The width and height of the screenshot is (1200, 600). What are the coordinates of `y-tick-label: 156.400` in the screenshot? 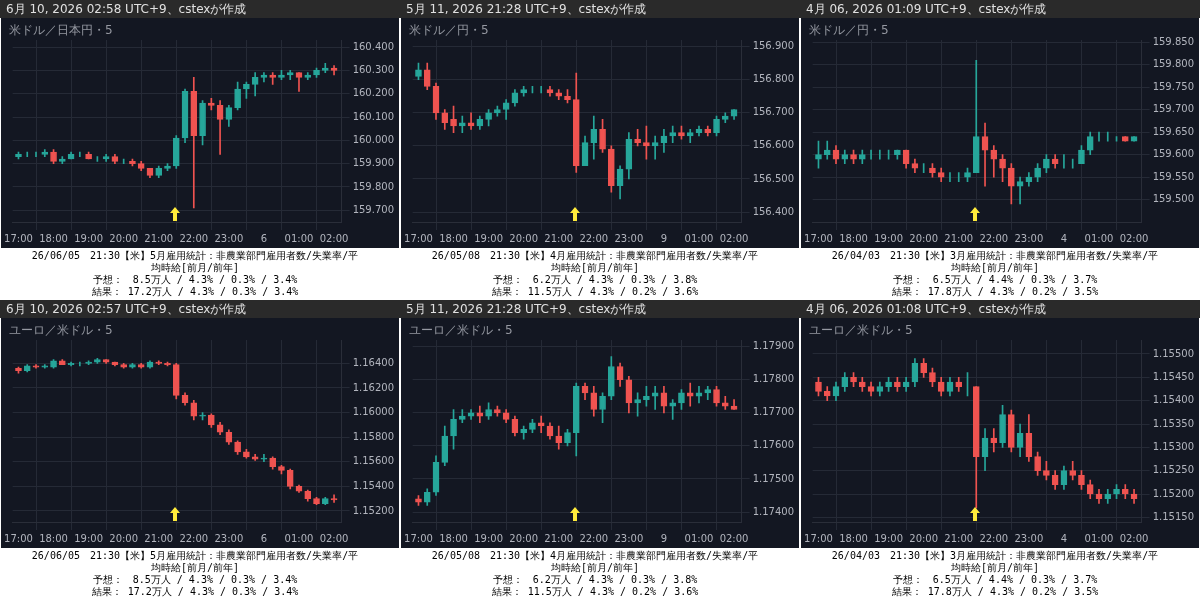 It's located at (773, 211).